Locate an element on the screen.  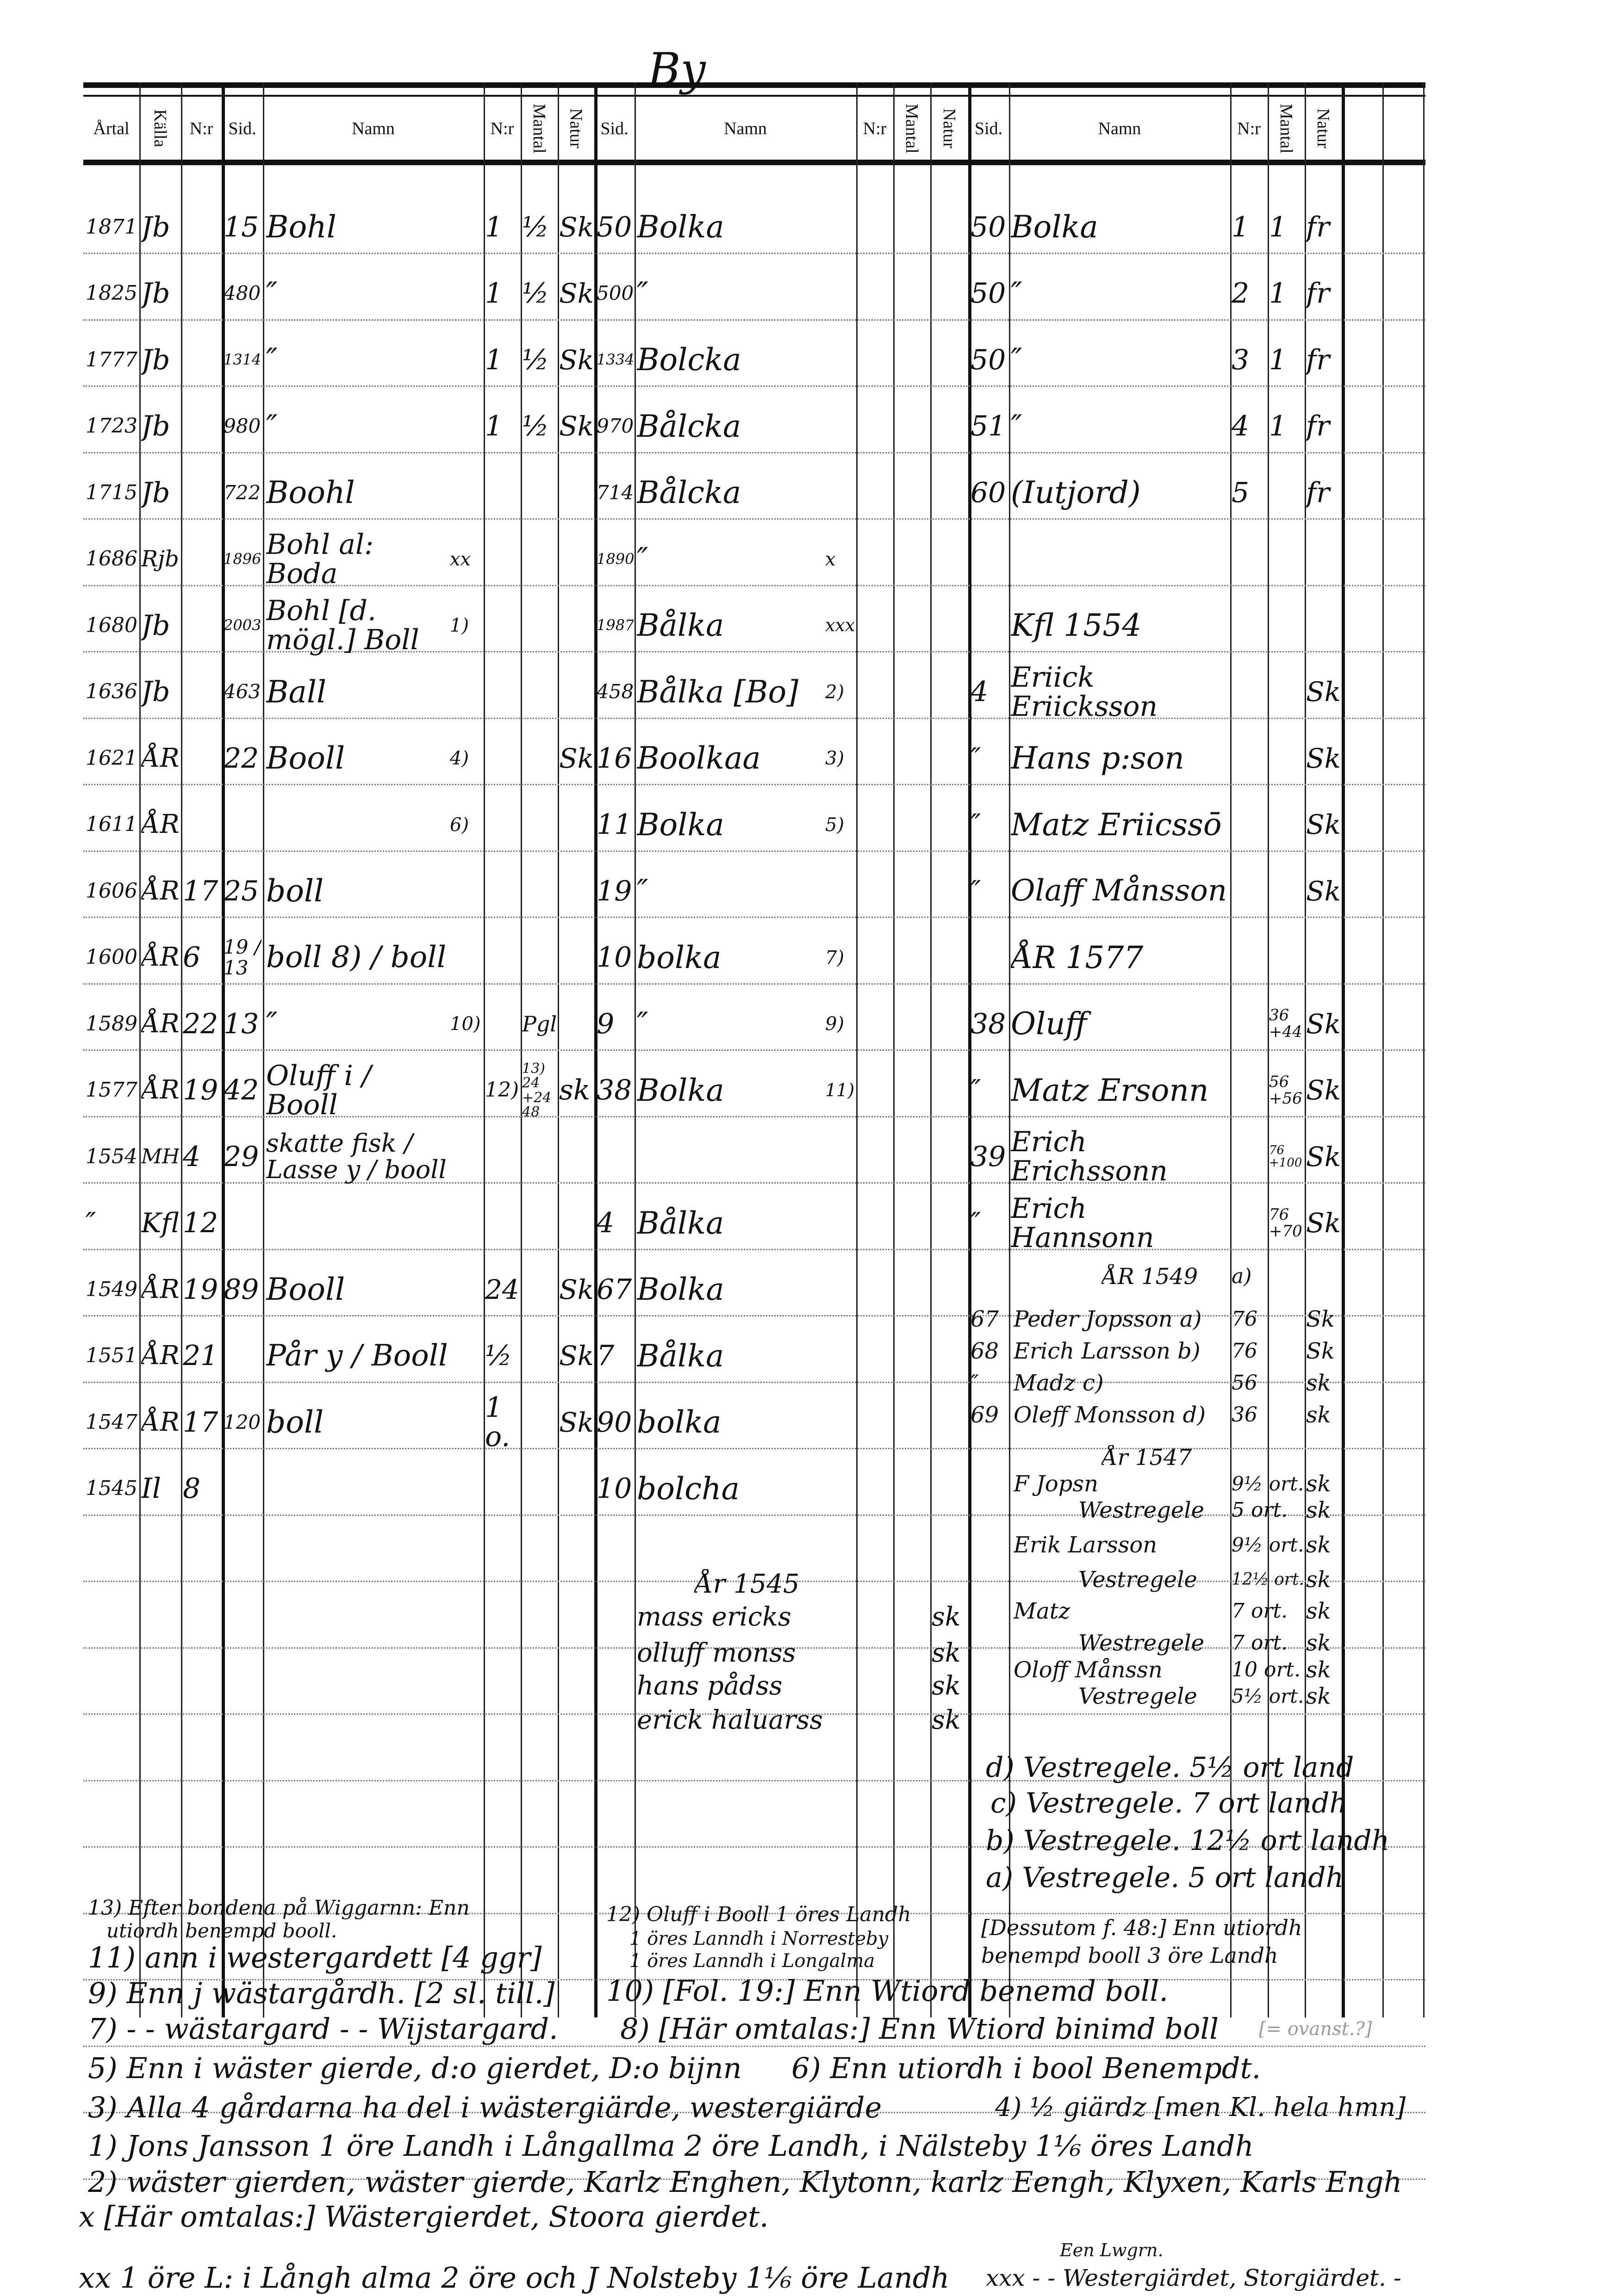
right-name: ÅR 1549 is located at coordinates (1149, 1277).